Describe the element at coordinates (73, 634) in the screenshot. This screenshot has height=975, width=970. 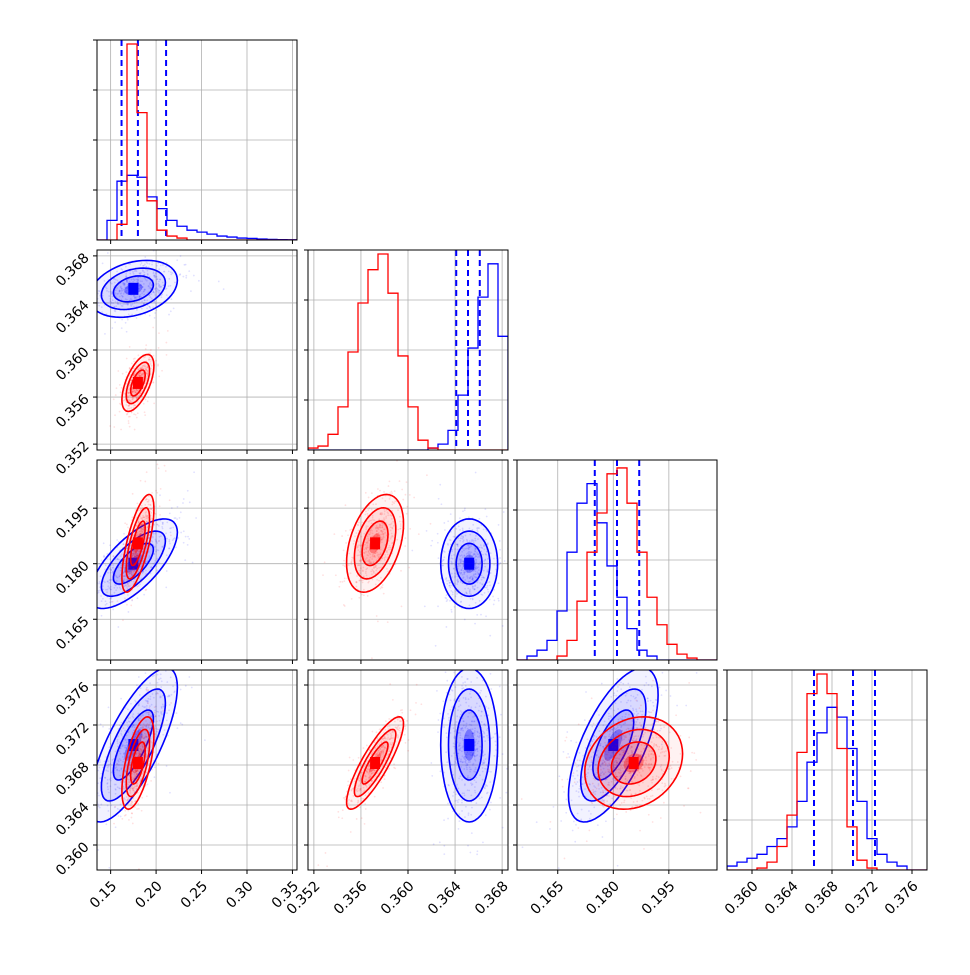
I see `y-tick-label-2-0: 0.165` at that location.